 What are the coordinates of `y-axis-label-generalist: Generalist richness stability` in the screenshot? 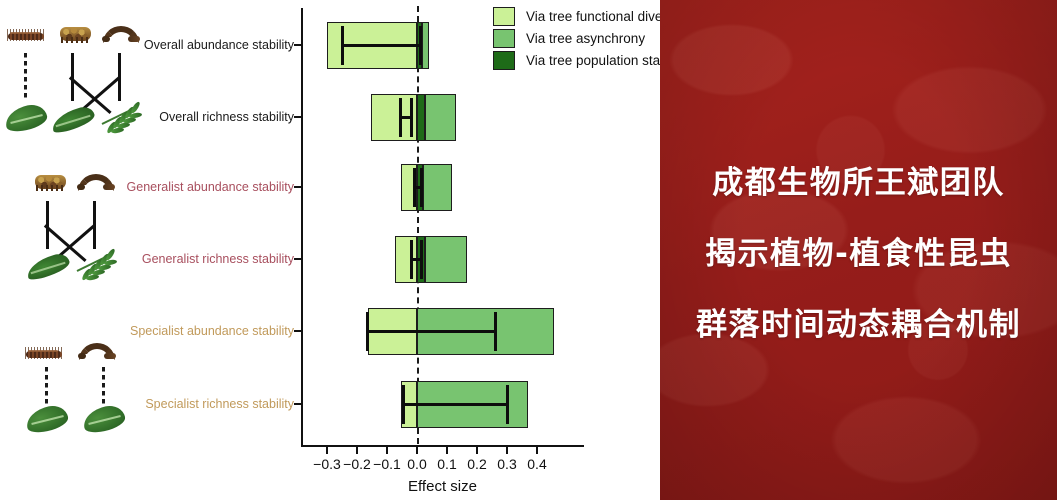 It's located at (217, 259).